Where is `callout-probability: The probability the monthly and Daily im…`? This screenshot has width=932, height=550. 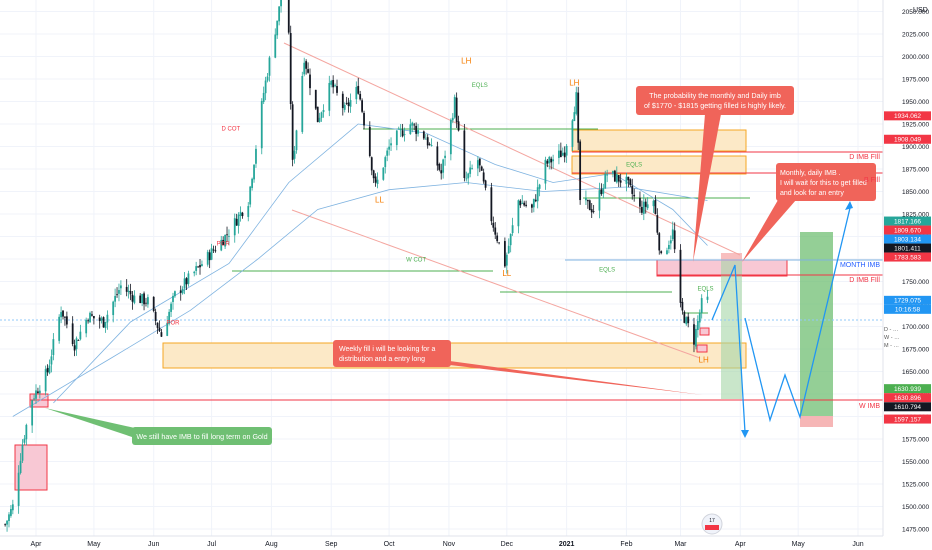 callout-probability: The probability the monthly and Daily im… is located at coordinates (715, 174).